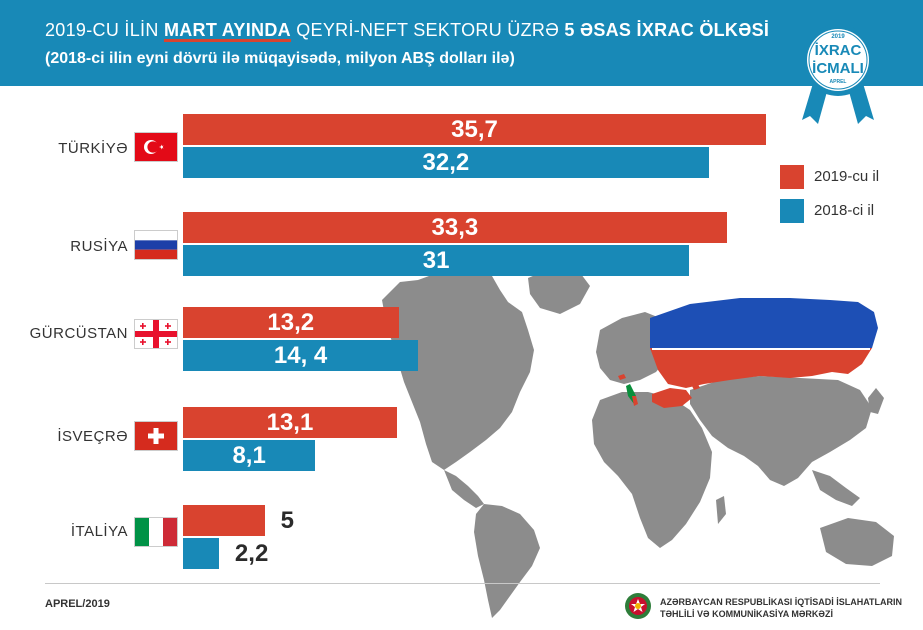  What do you see at coordinates (876, 401) in the screenshot?
I see `map-japan` at bounding box center [876, 401].